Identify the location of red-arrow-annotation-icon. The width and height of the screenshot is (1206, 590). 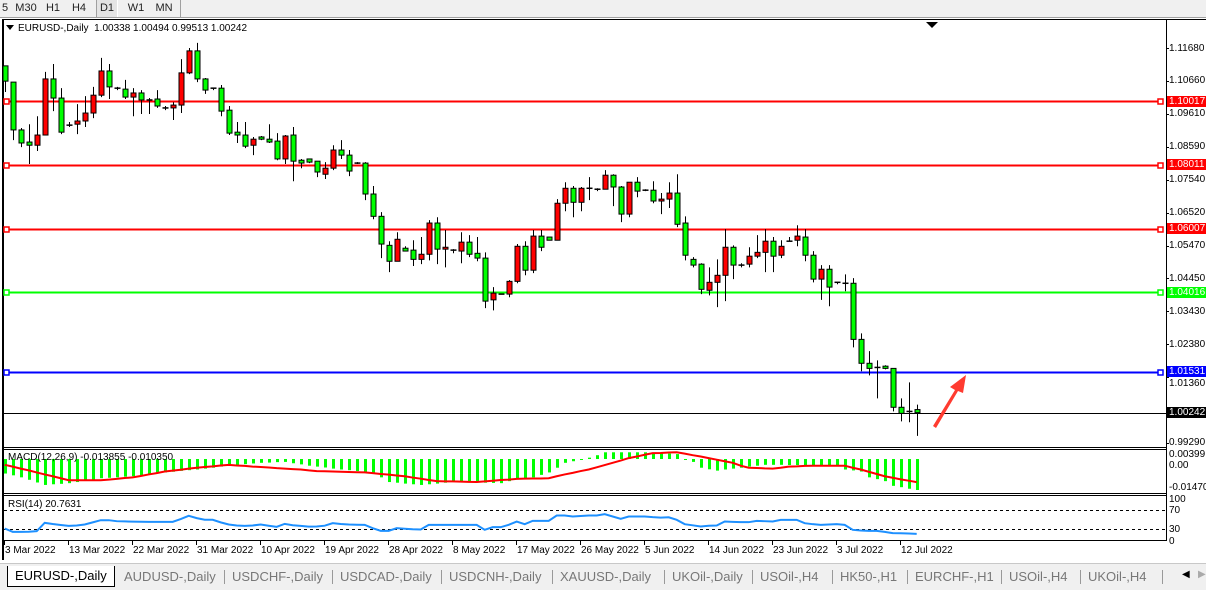
(949, 401).